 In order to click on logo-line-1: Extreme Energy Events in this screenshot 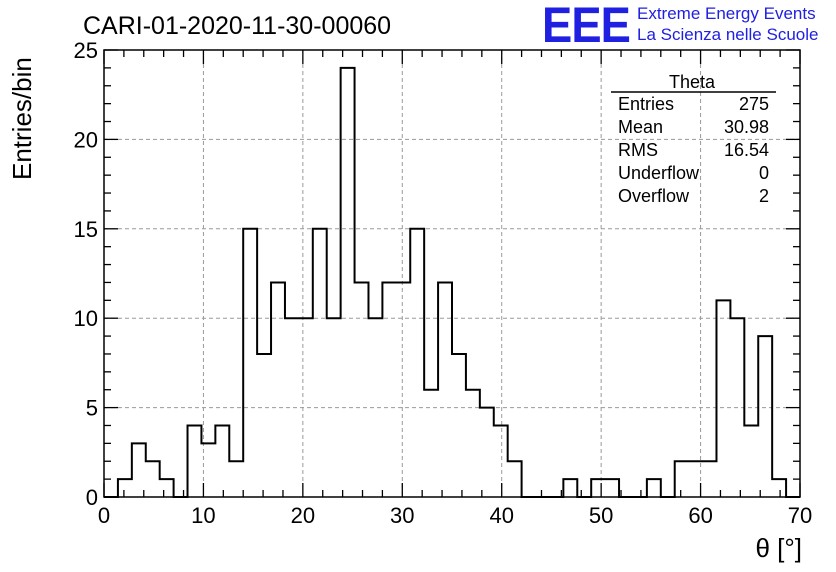, I will do `click(726, 13)`.